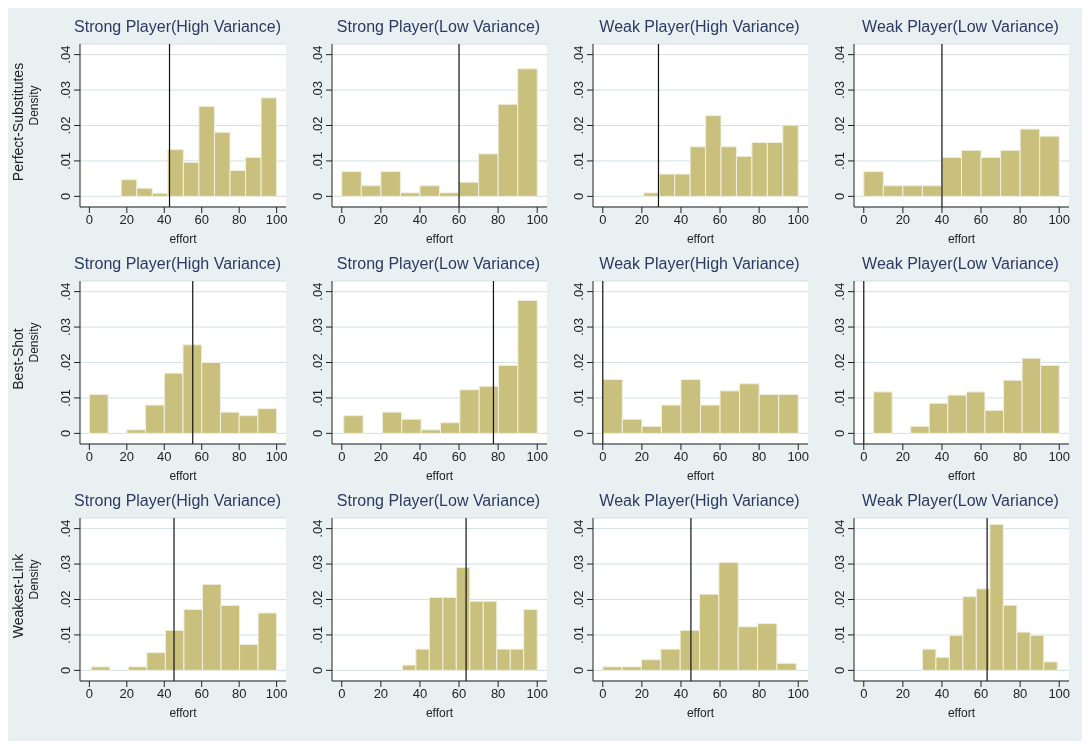 The image size is (1090, 747). Describe the element at coordinates (18, 359) in the screenshot. I see `text: Best-Shot` at that location.